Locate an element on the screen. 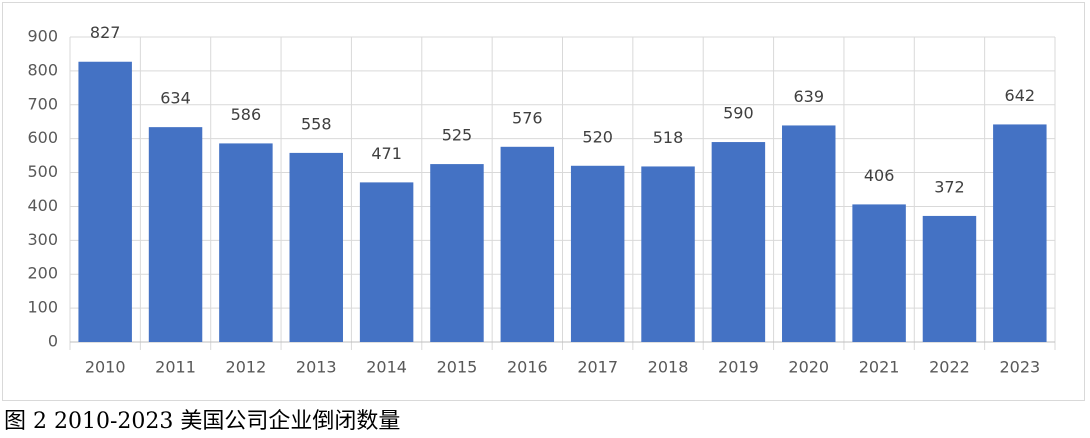  x-tick-label: 2022 is located at coordinates (949, 367).